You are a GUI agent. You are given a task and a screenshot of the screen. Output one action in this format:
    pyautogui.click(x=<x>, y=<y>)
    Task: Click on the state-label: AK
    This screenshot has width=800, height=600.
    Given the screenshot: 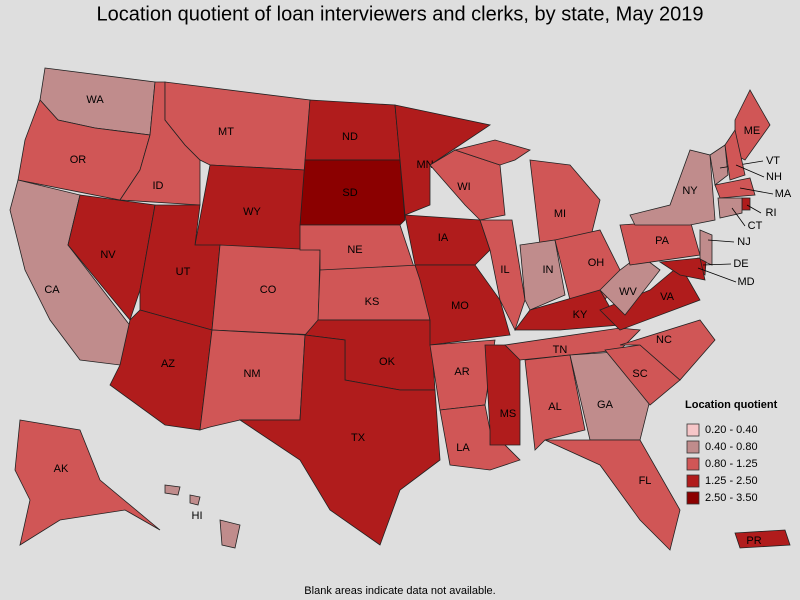 What is the action you would take?
    pyautogui.click(x=61, y=469)
    